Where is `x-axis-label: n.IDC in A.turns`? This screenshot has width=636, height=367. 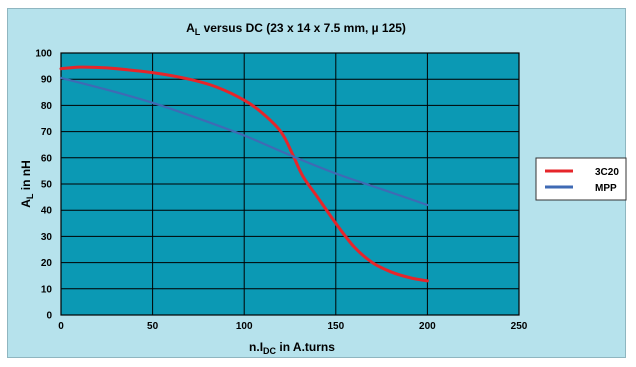
x-axis-label: n.IDC in A.turns is located at coordinates (292, 348).